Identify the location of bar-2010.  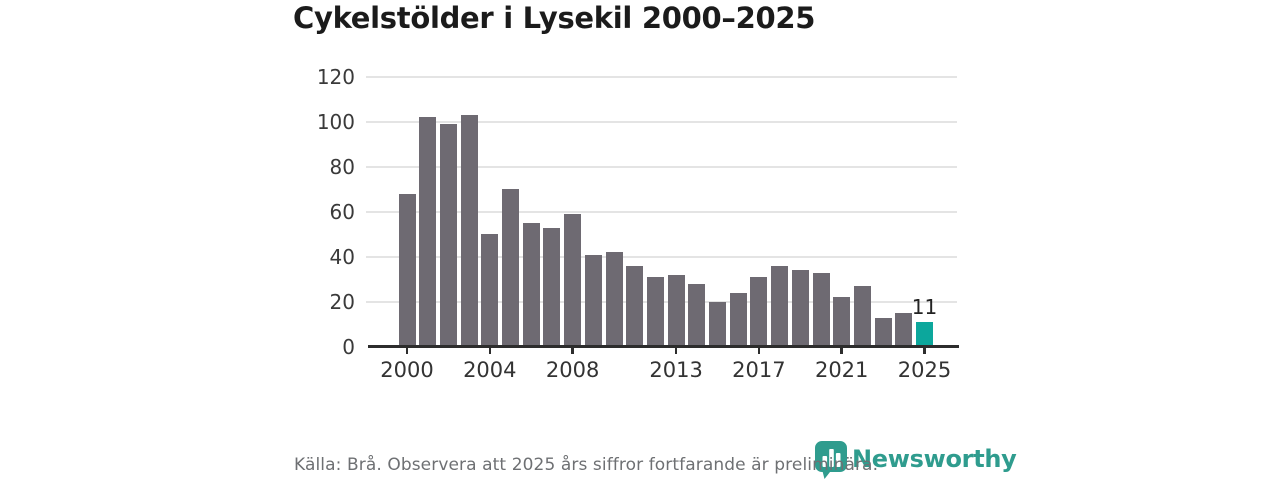
(614, 299).